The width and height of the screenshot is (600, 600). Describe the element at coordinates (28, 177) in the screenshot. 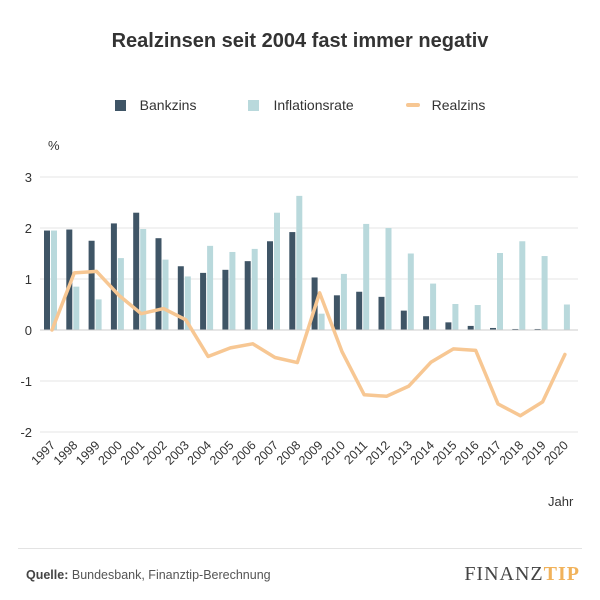

I see `y-tick-label: 3` at that location.